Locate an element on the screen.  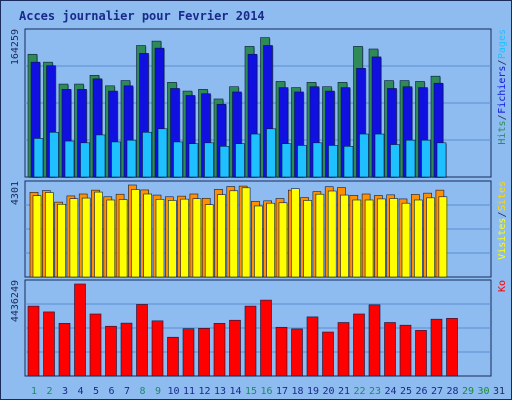
hits-legend-2: Fichiers is located at coordinates (502, 90).